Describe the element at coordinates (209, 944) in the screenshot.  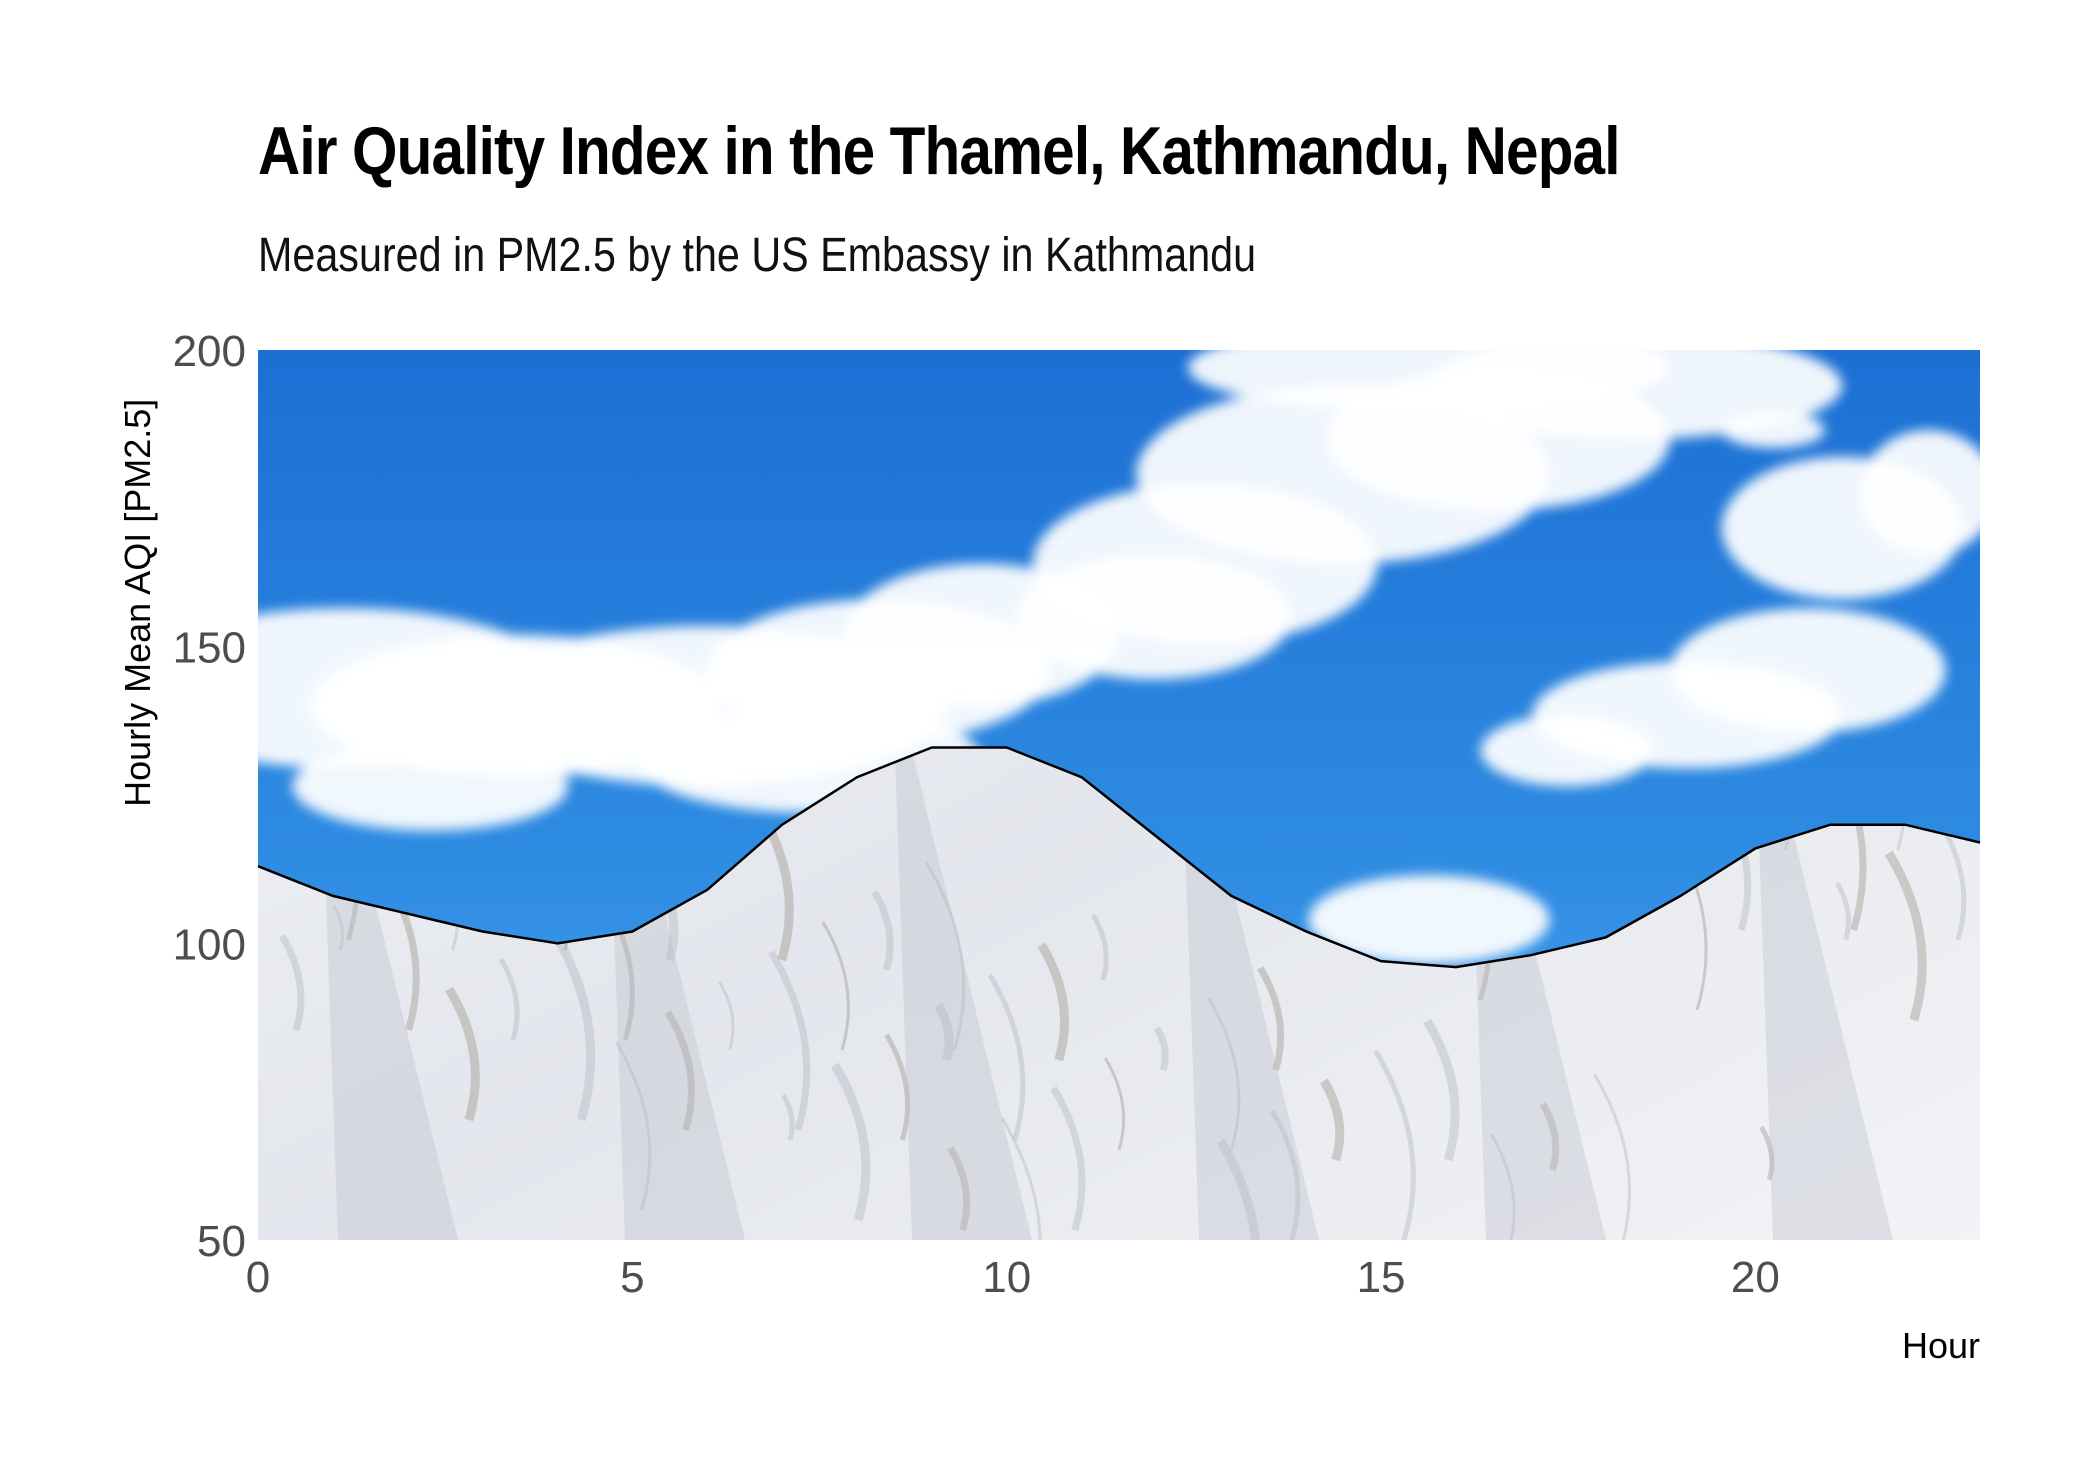
I see `y-tick-label: 100` at that location.